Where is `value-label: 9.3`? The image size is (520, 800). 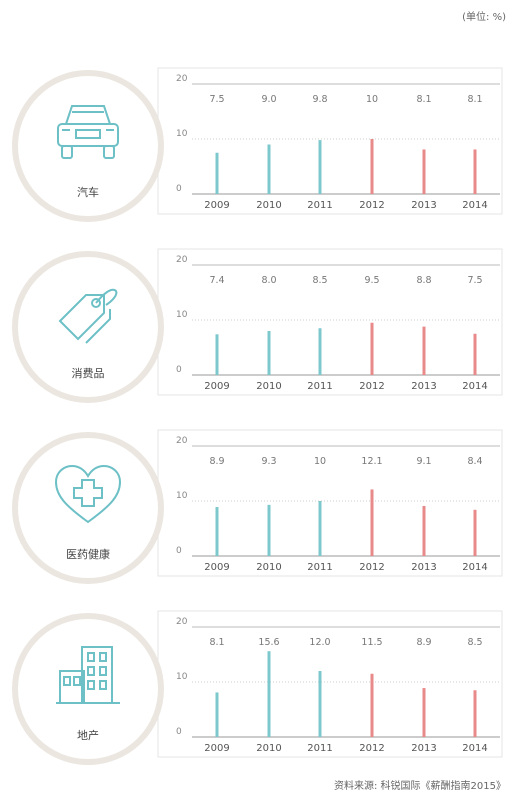 value-label: 9.3 is located at coordinates (268, 461).